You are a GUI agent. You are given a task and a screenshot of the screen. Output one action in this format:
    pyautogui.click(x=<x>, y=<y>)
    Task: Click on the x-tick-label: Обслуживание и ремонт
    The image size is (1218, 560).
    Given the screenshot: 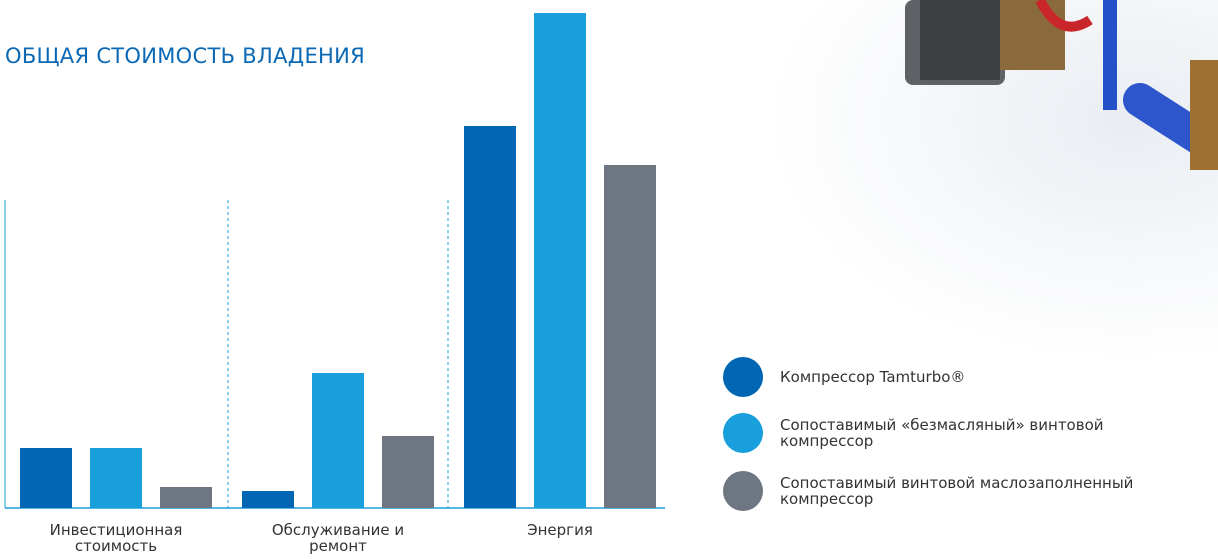 What is the action you would take?
    pyautogui.click(x=338, y=538)
    